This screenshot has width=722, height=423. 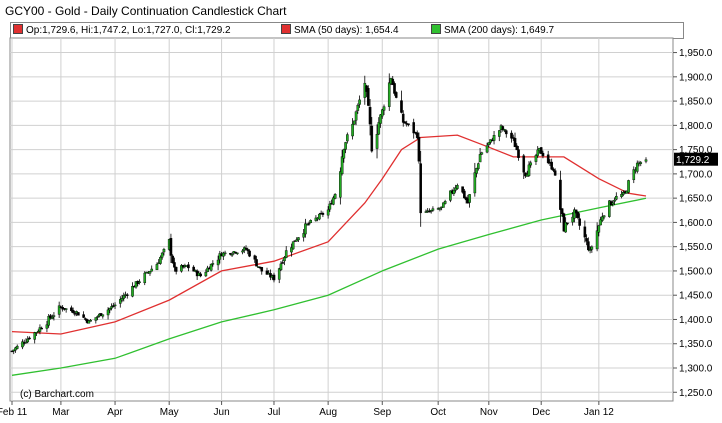 What do you see at coordinates (696, 247) in the screenshot?
I see `y-tick-label: 1,550.0` at bounding box center [696, 247].